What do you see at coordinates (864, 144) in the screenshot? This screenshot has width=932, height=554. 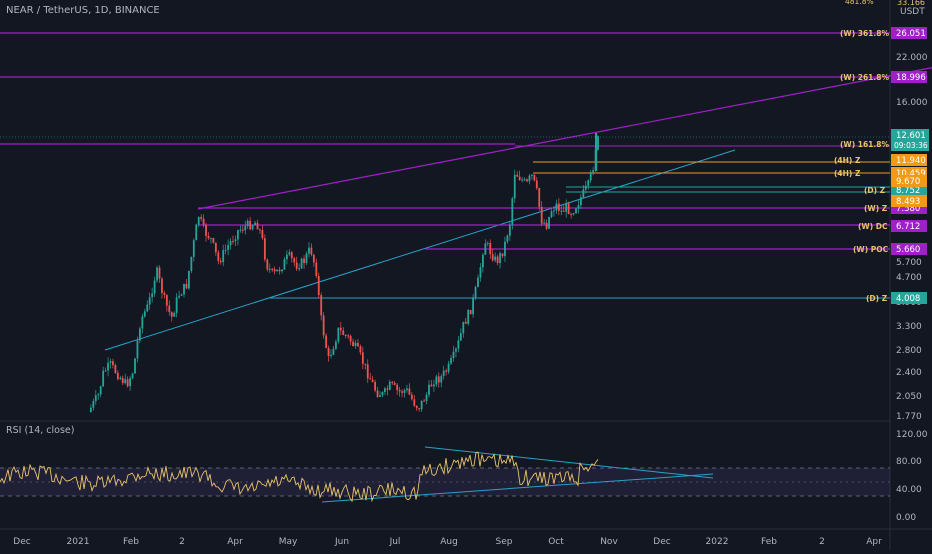 I see `level-label: (W) 161.8%` at bounding box center [864, 144].